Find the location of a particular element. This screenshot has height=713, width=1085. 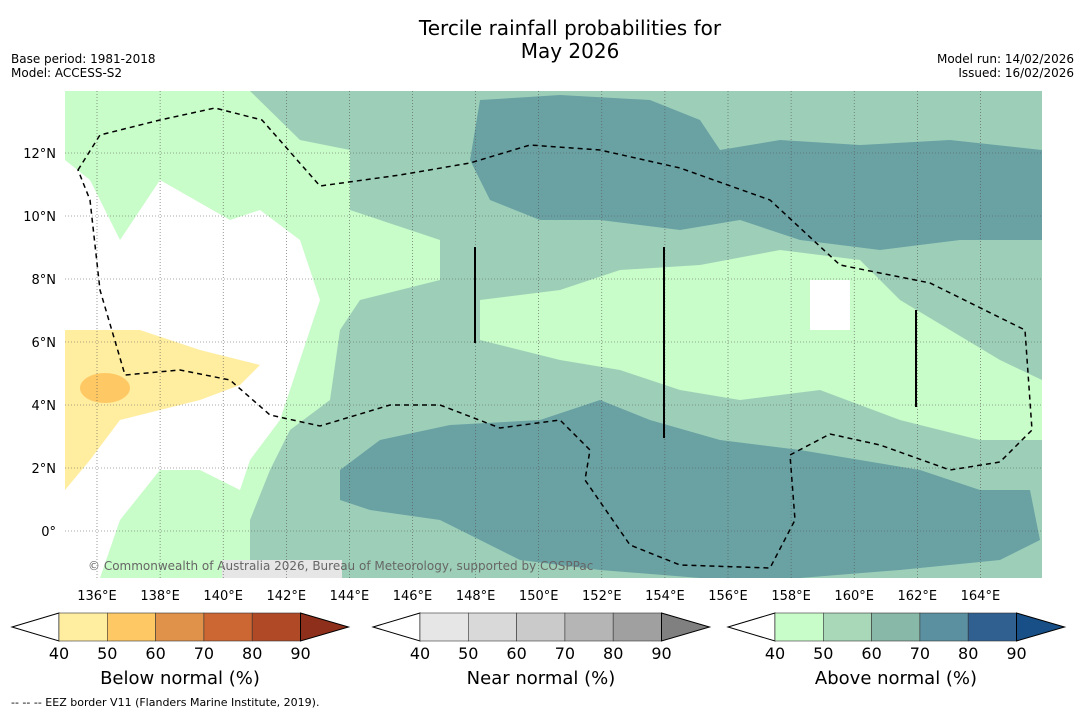

lat-tick-label: 10°N is located at coordinates (39, 217).